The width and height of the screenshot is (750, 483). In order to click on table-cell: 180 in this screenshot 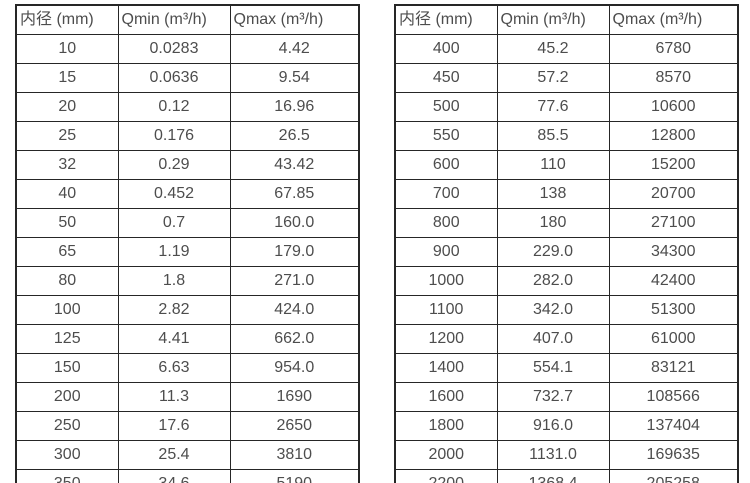, I will do `click(553, 223)`.